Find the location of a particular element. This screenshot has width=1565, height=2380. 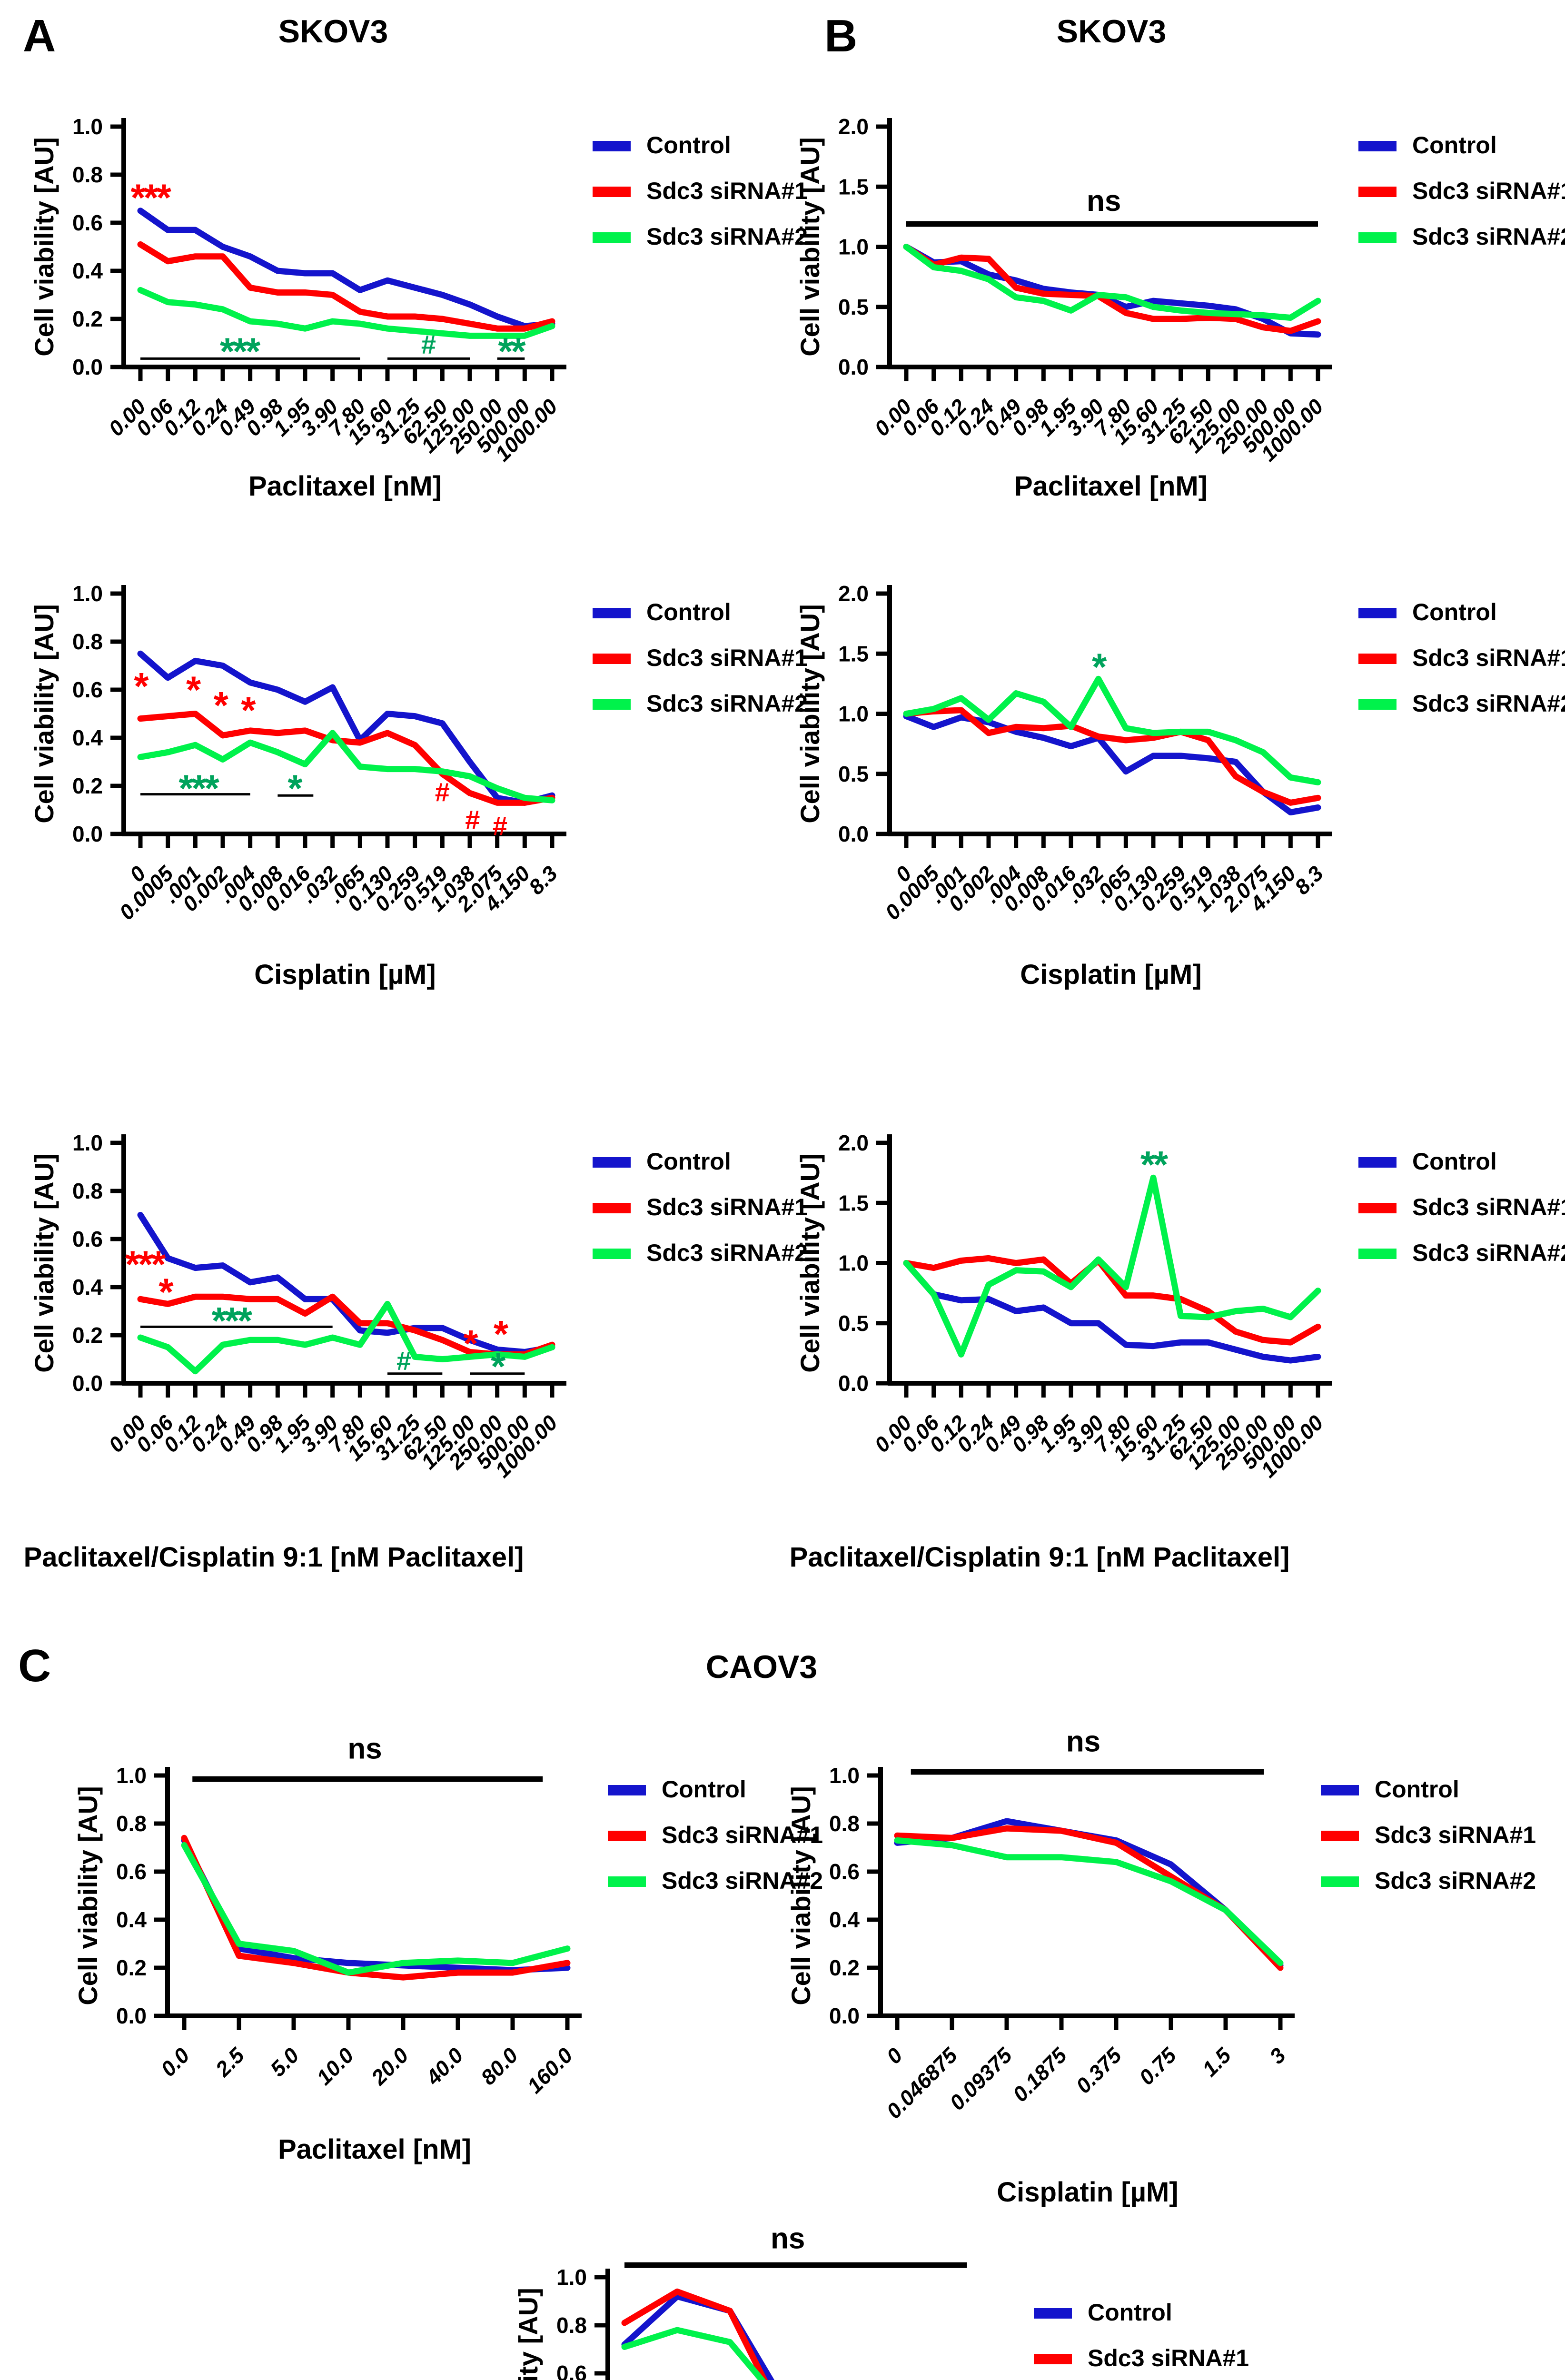

svg-text: 8.3 is located at coordinates (1309, 880).